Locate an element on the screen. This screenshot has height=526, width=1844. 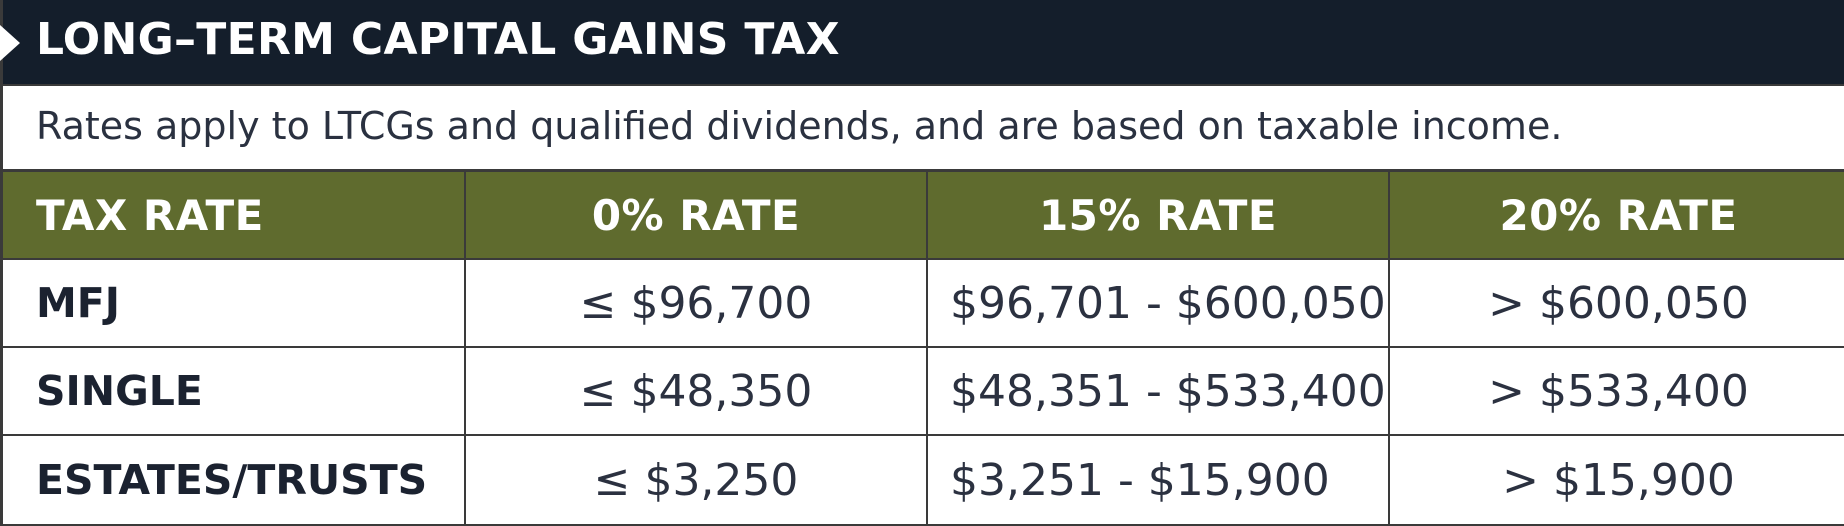
cell-20-rate: > $15,900 is located at coordinates (1618, 480).